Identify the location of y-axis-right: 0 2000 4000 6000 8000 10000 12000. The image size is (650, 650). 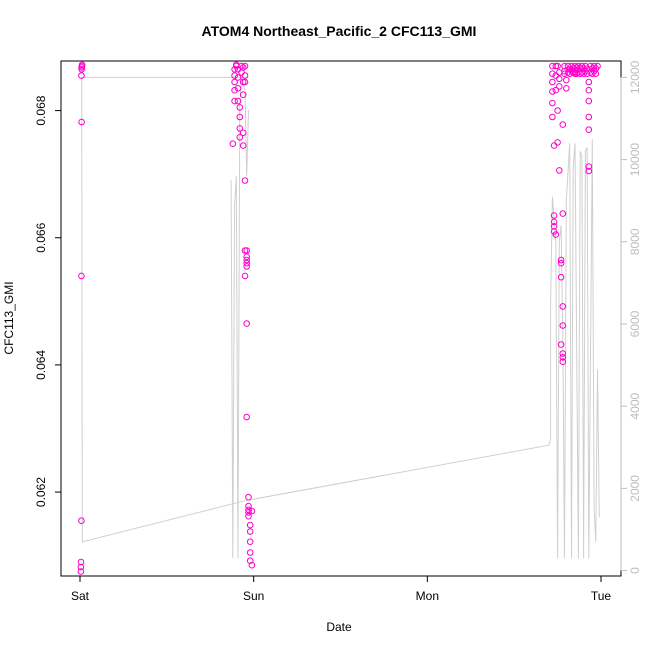
(631, 317).